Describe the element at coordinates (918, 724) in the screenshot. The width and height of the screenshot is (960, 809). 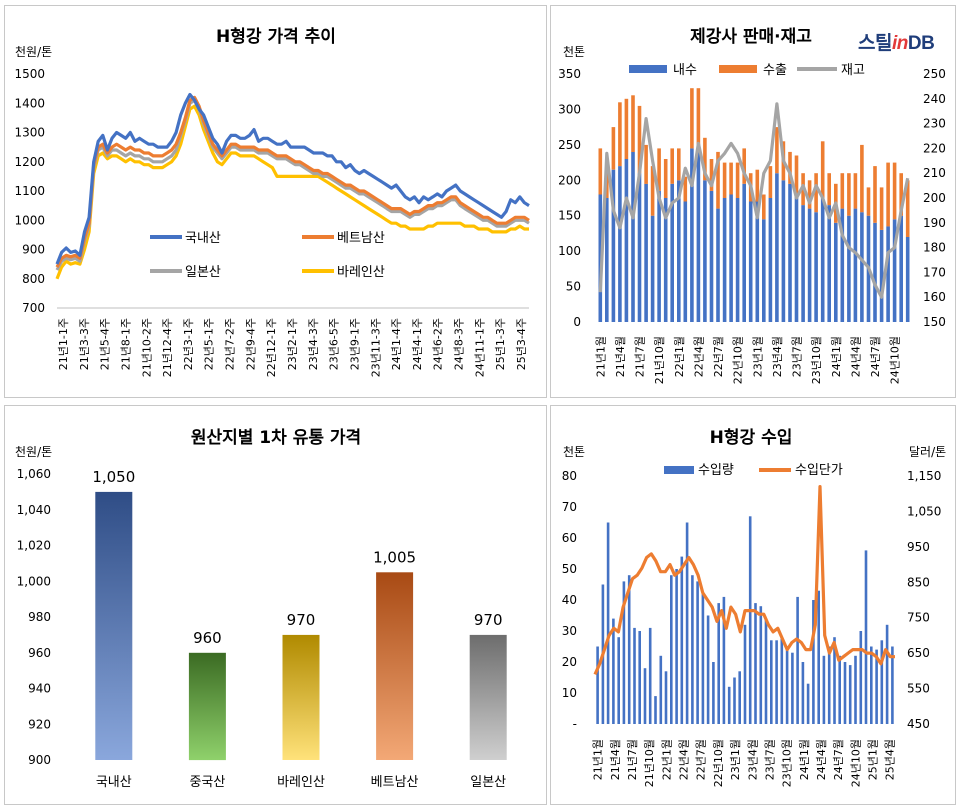
I see `y-tick-label-right: 450` at that location.